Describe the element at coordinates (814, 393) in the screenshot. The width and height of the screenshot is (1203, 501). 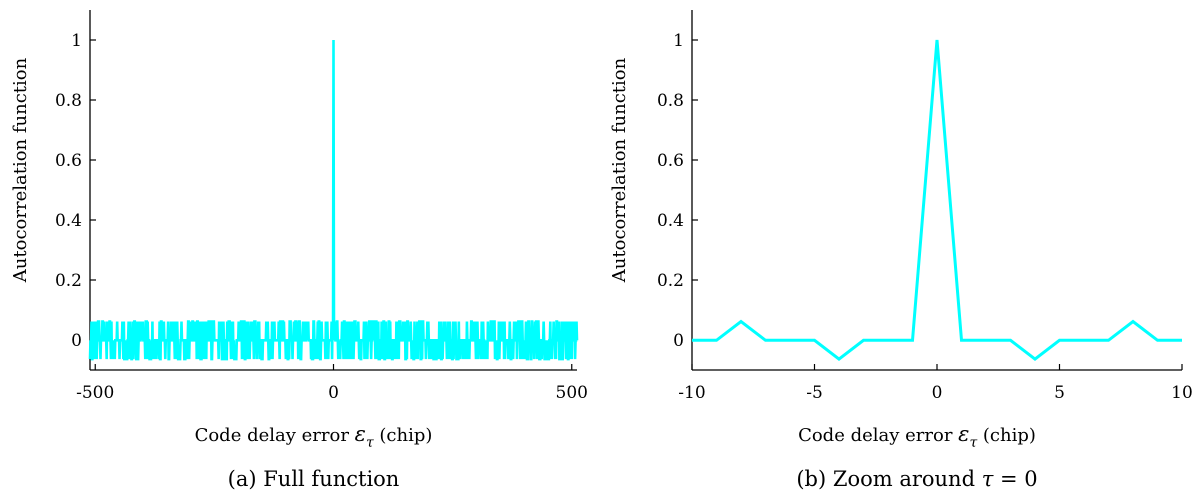
I see `panel-b-x-tick-label: -5` at that location.